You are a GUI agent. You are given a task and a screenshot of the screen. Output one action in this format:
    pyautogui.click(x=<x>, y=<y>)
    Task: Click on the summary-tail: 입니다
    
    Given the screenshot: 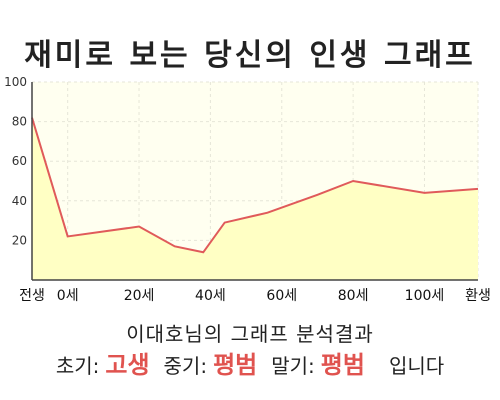 What is the action you would take?
    pyautogui.click(x=416, y=366)
    